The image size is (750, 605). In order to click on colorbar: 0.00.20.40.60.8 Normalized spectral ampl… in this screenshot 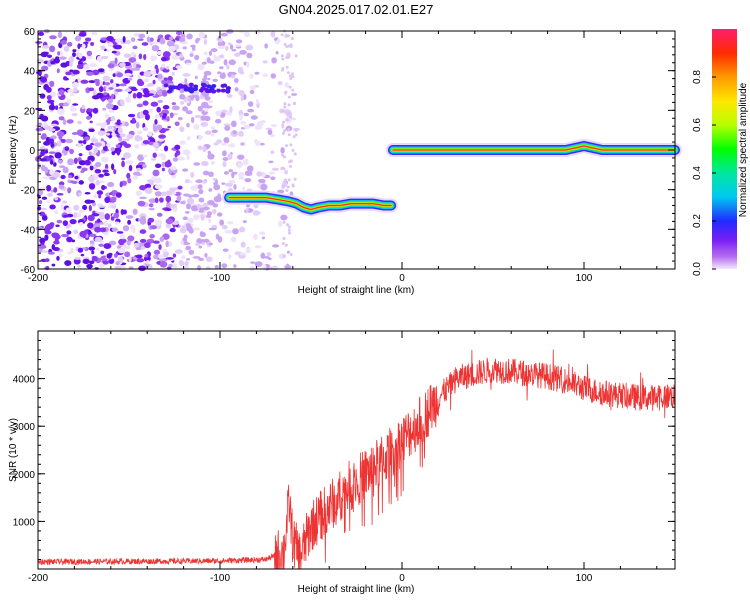, I will do `click(720, 152)`.